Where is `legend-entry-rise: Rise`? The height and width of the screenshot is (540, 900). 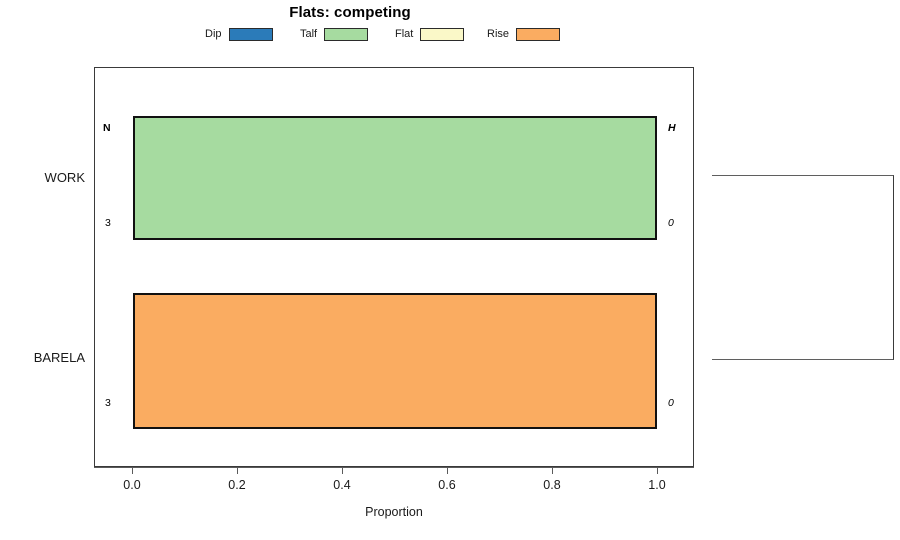 legend-entry-rise: Rise is located at coordinates (524, 34).